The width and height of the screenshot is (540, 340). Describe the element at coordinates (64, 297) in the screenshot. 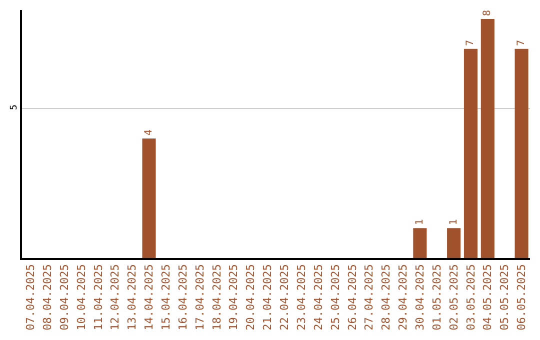

I see `x-tick-label: 09.04.2025` at that location.